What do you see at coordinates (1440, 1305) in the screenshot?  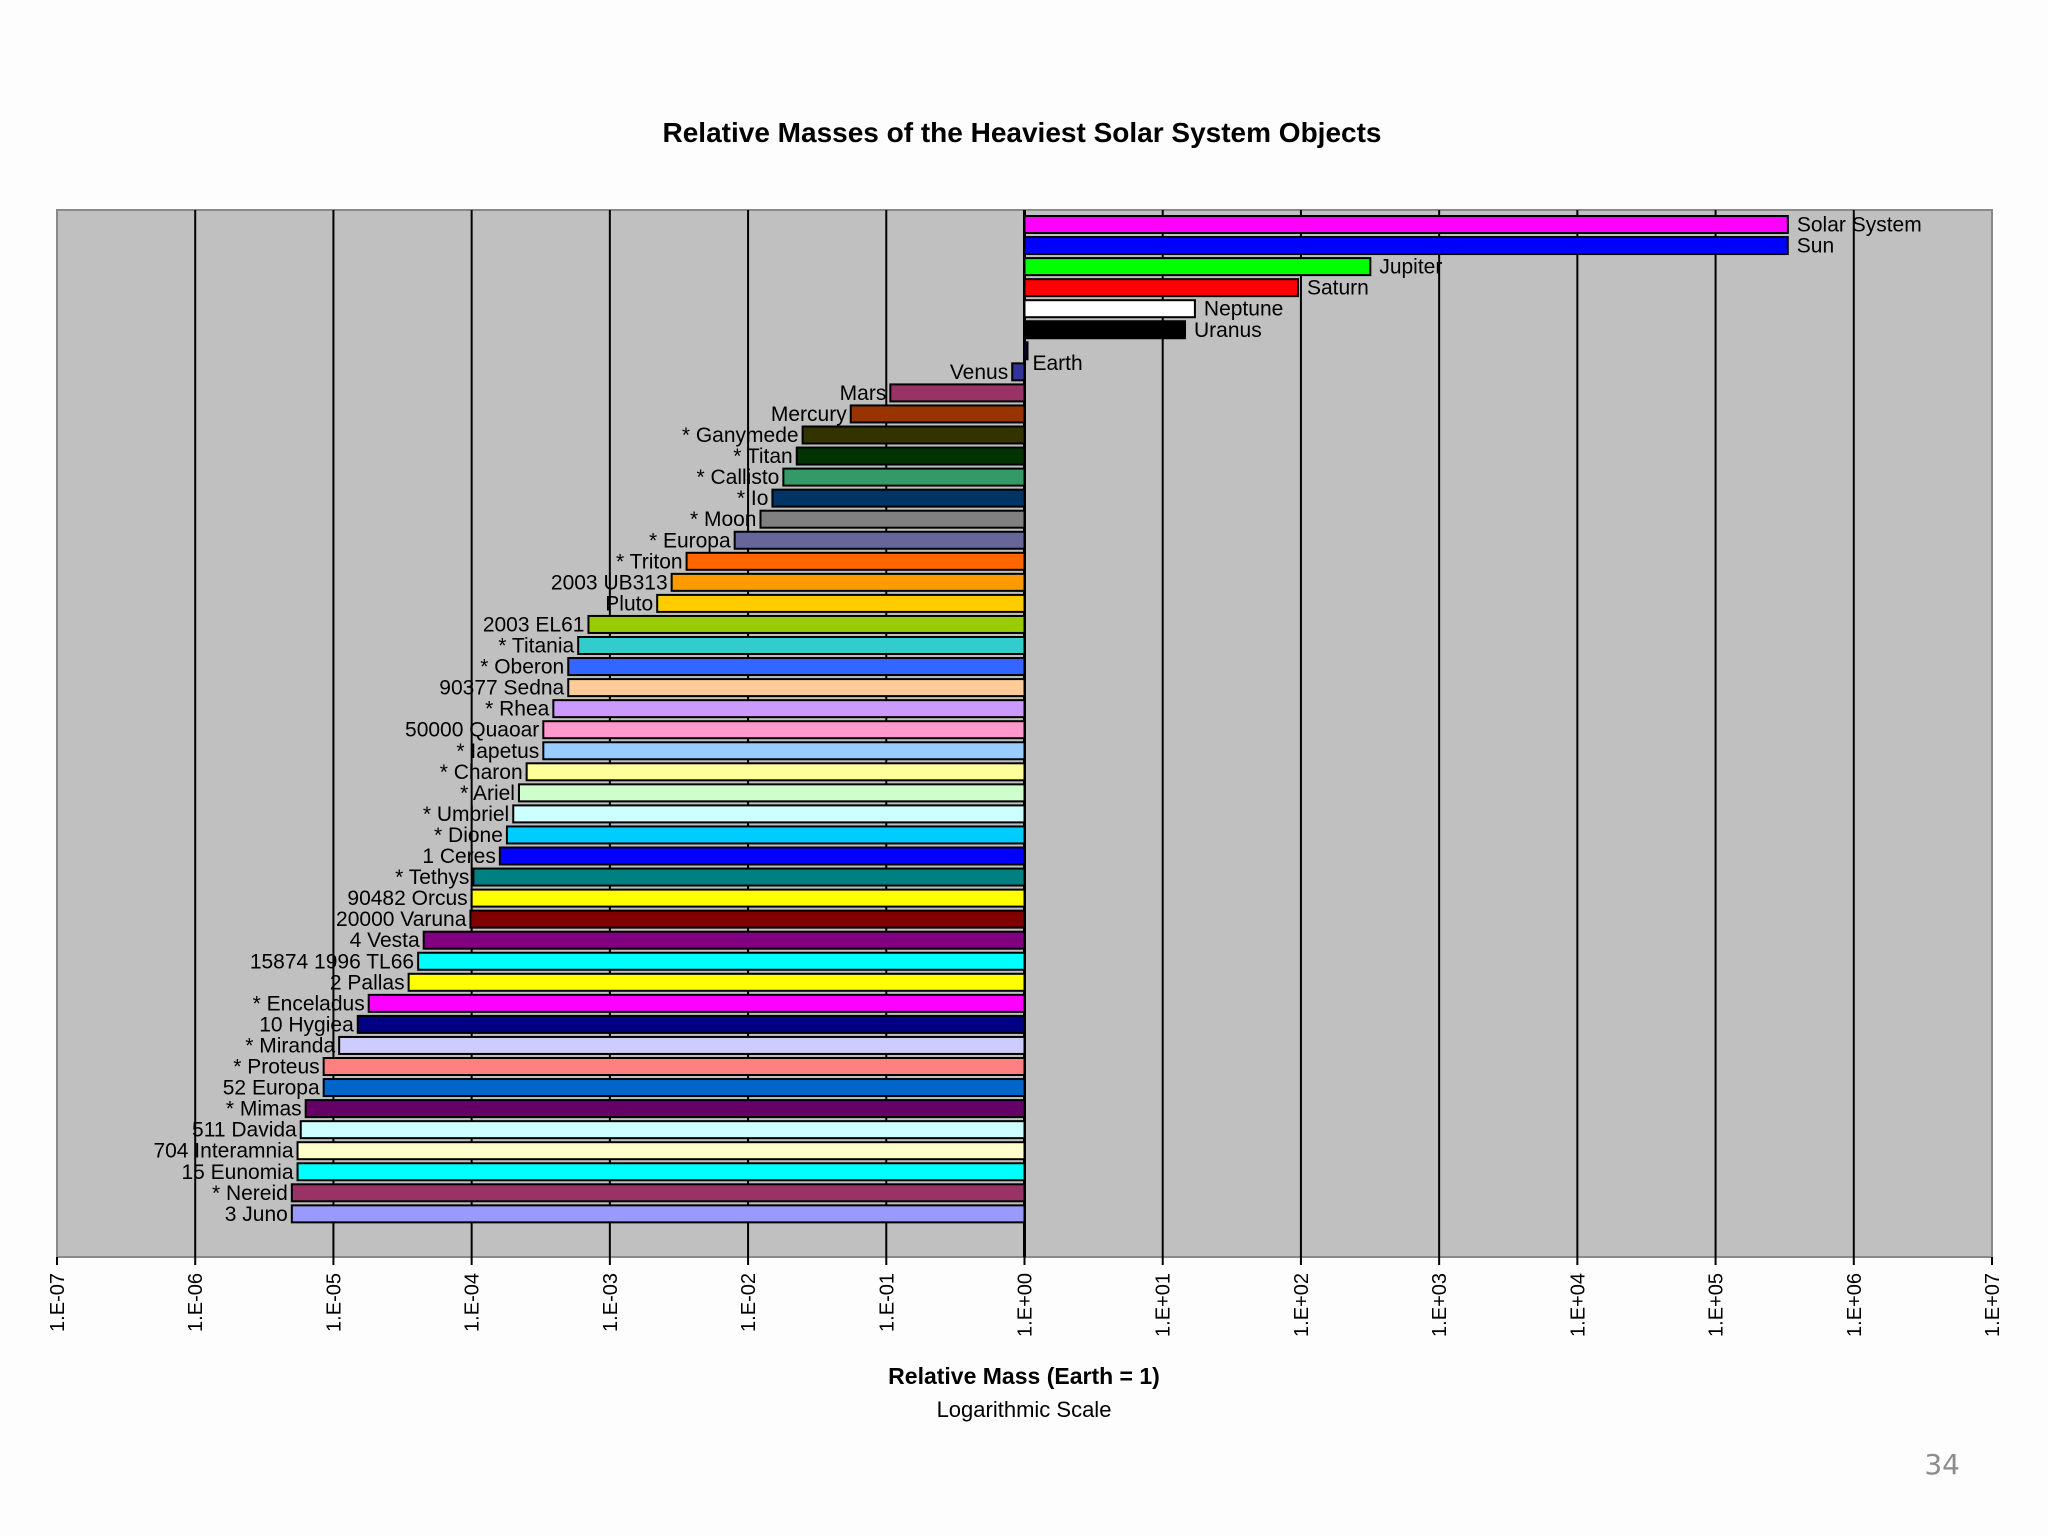 I see `tick-label: 1.E+03` at bounding box center [1440, 1305].